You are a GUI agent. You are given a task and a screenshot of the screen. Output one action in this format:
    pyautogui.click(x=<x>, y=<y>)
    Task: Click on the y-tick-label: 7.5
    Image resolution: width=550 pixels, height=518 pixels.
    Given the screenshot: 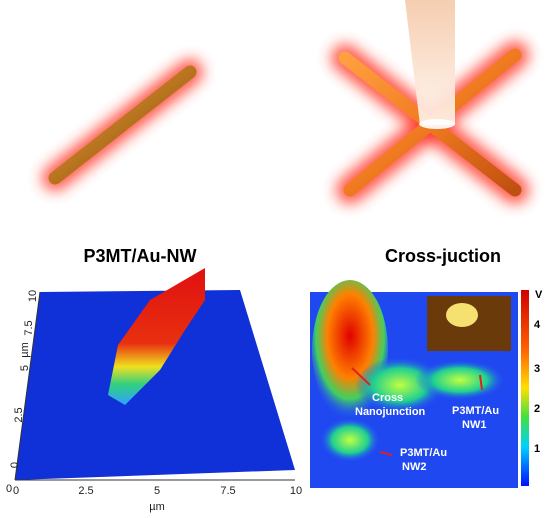 What is the action you would take?
    pyautogui.click(x=29, y=327)
    